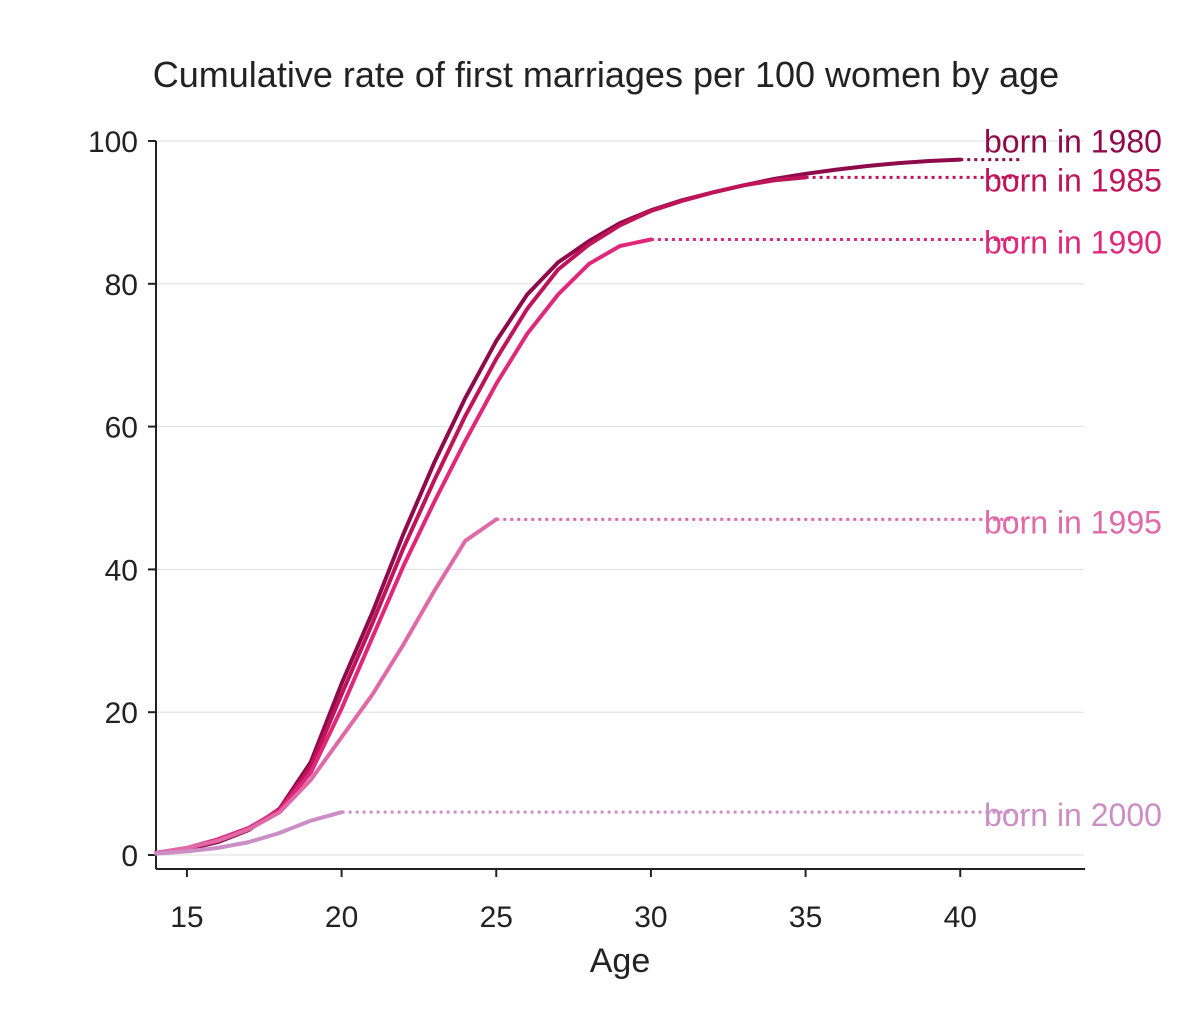 This screenshot has height=1028, width=1200. What do you see at coordinates (121, 285) in the screenshot?
I see `y-tick-label: 80` at bounding box center [121, 285].